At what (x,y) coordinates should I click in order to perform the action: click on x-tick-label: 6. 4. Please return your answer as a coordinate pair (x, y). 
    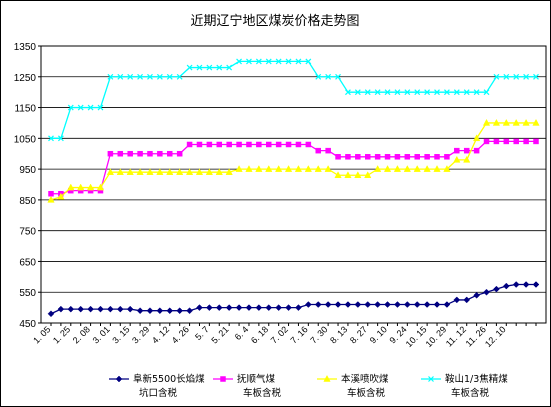
    Looking at the image, I should click on (242, 333).